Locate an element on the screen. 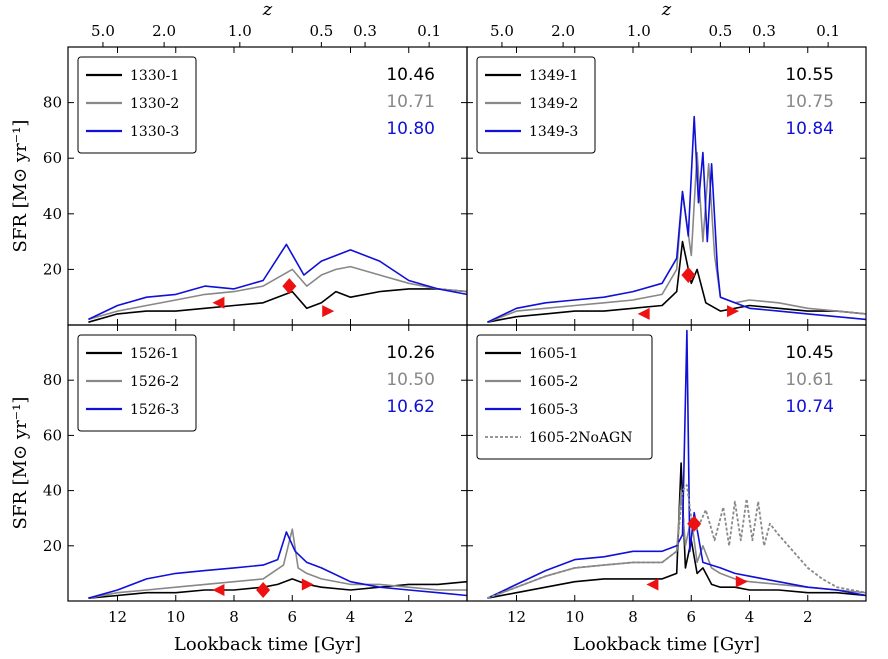 This screenshot has height=659, width=888. legend-label-1330-2: 1330-2 is located at coordinates (154, 104).